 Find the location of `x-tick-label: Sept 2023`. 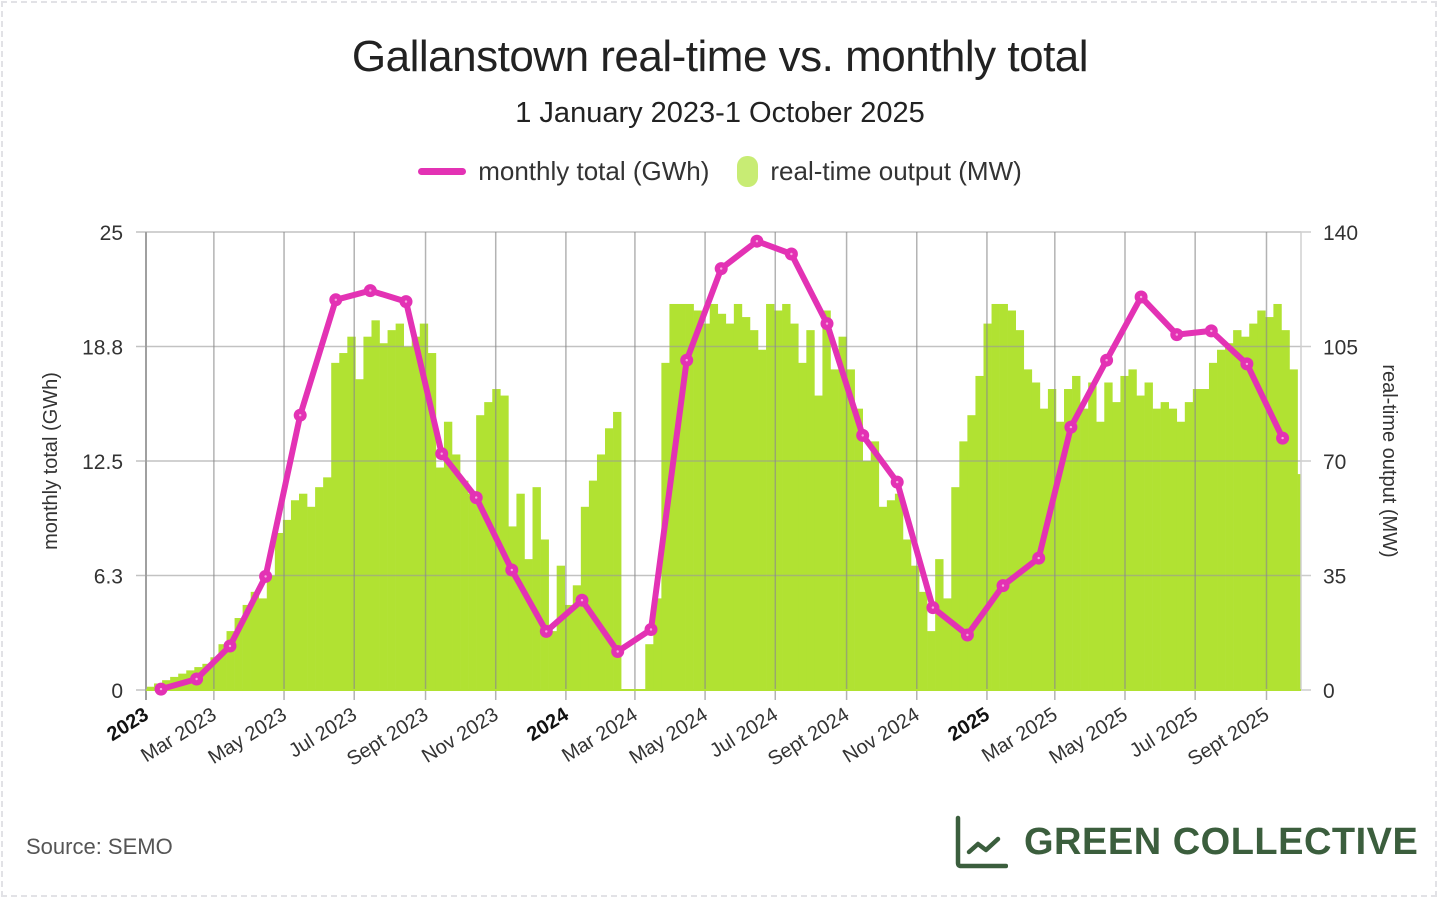

x-tick-label: Sept 2023 is located at coordinates (387, 737).